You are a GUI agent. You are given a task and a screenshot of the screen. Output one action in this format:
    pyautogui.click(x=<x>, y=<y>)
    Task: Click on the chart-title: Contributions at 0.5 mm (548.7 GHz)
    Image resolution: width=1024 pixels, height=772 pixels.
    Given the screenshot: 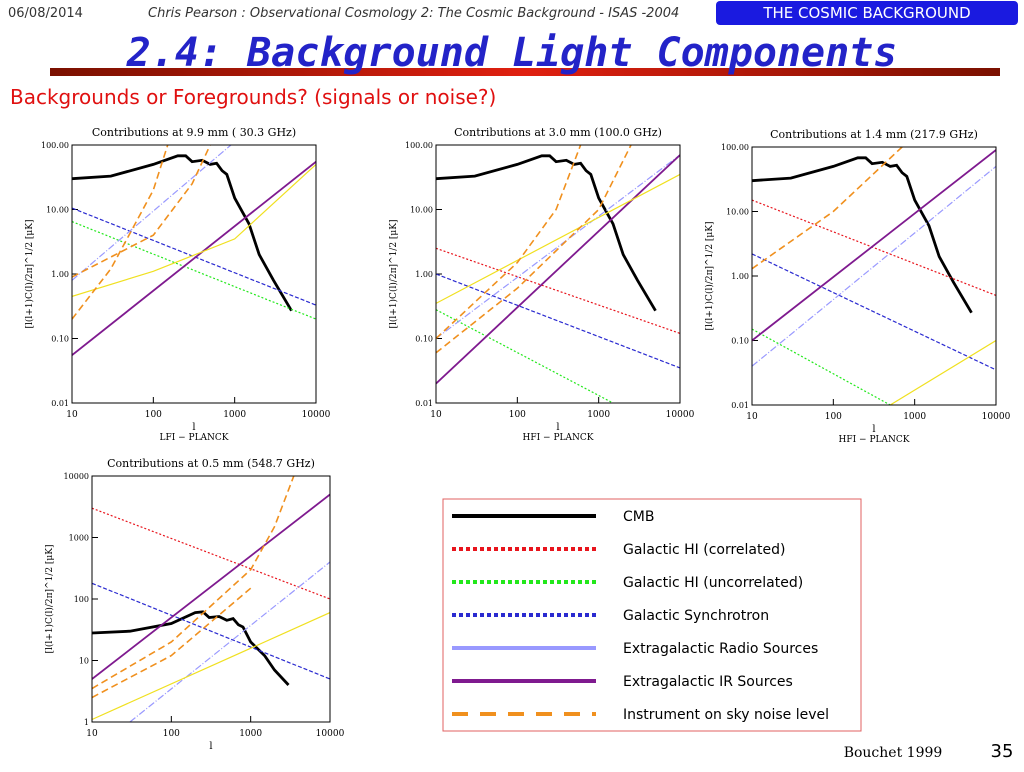 What is the action you would take?
    pyautogui.click(x=211, y=463)
    